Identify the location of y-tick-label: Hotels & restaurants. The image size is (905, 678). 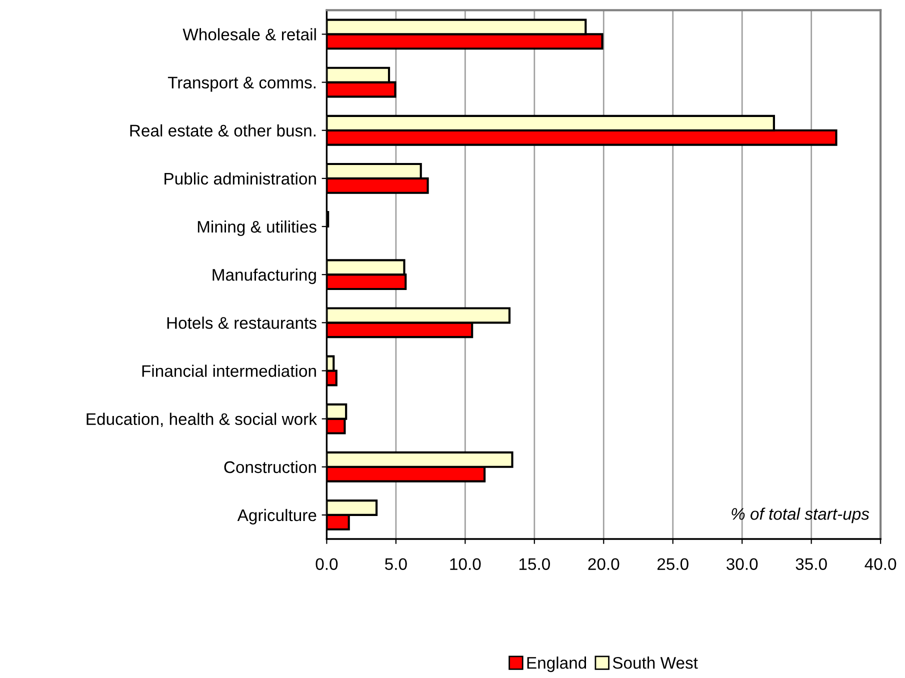
(241, 322).